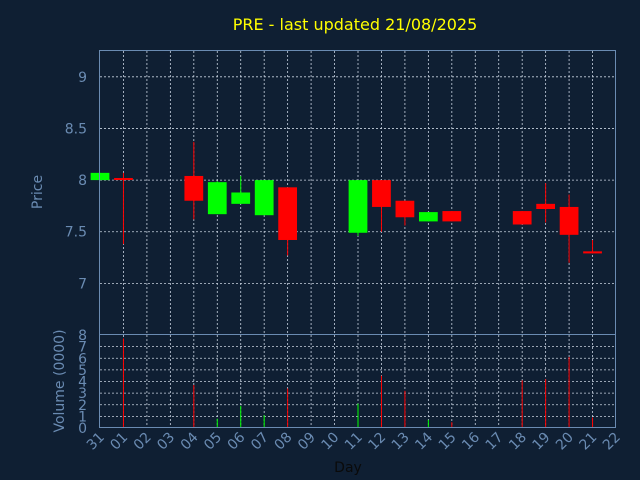  I want to click on x-tick-label: 12, so click(377, 442).